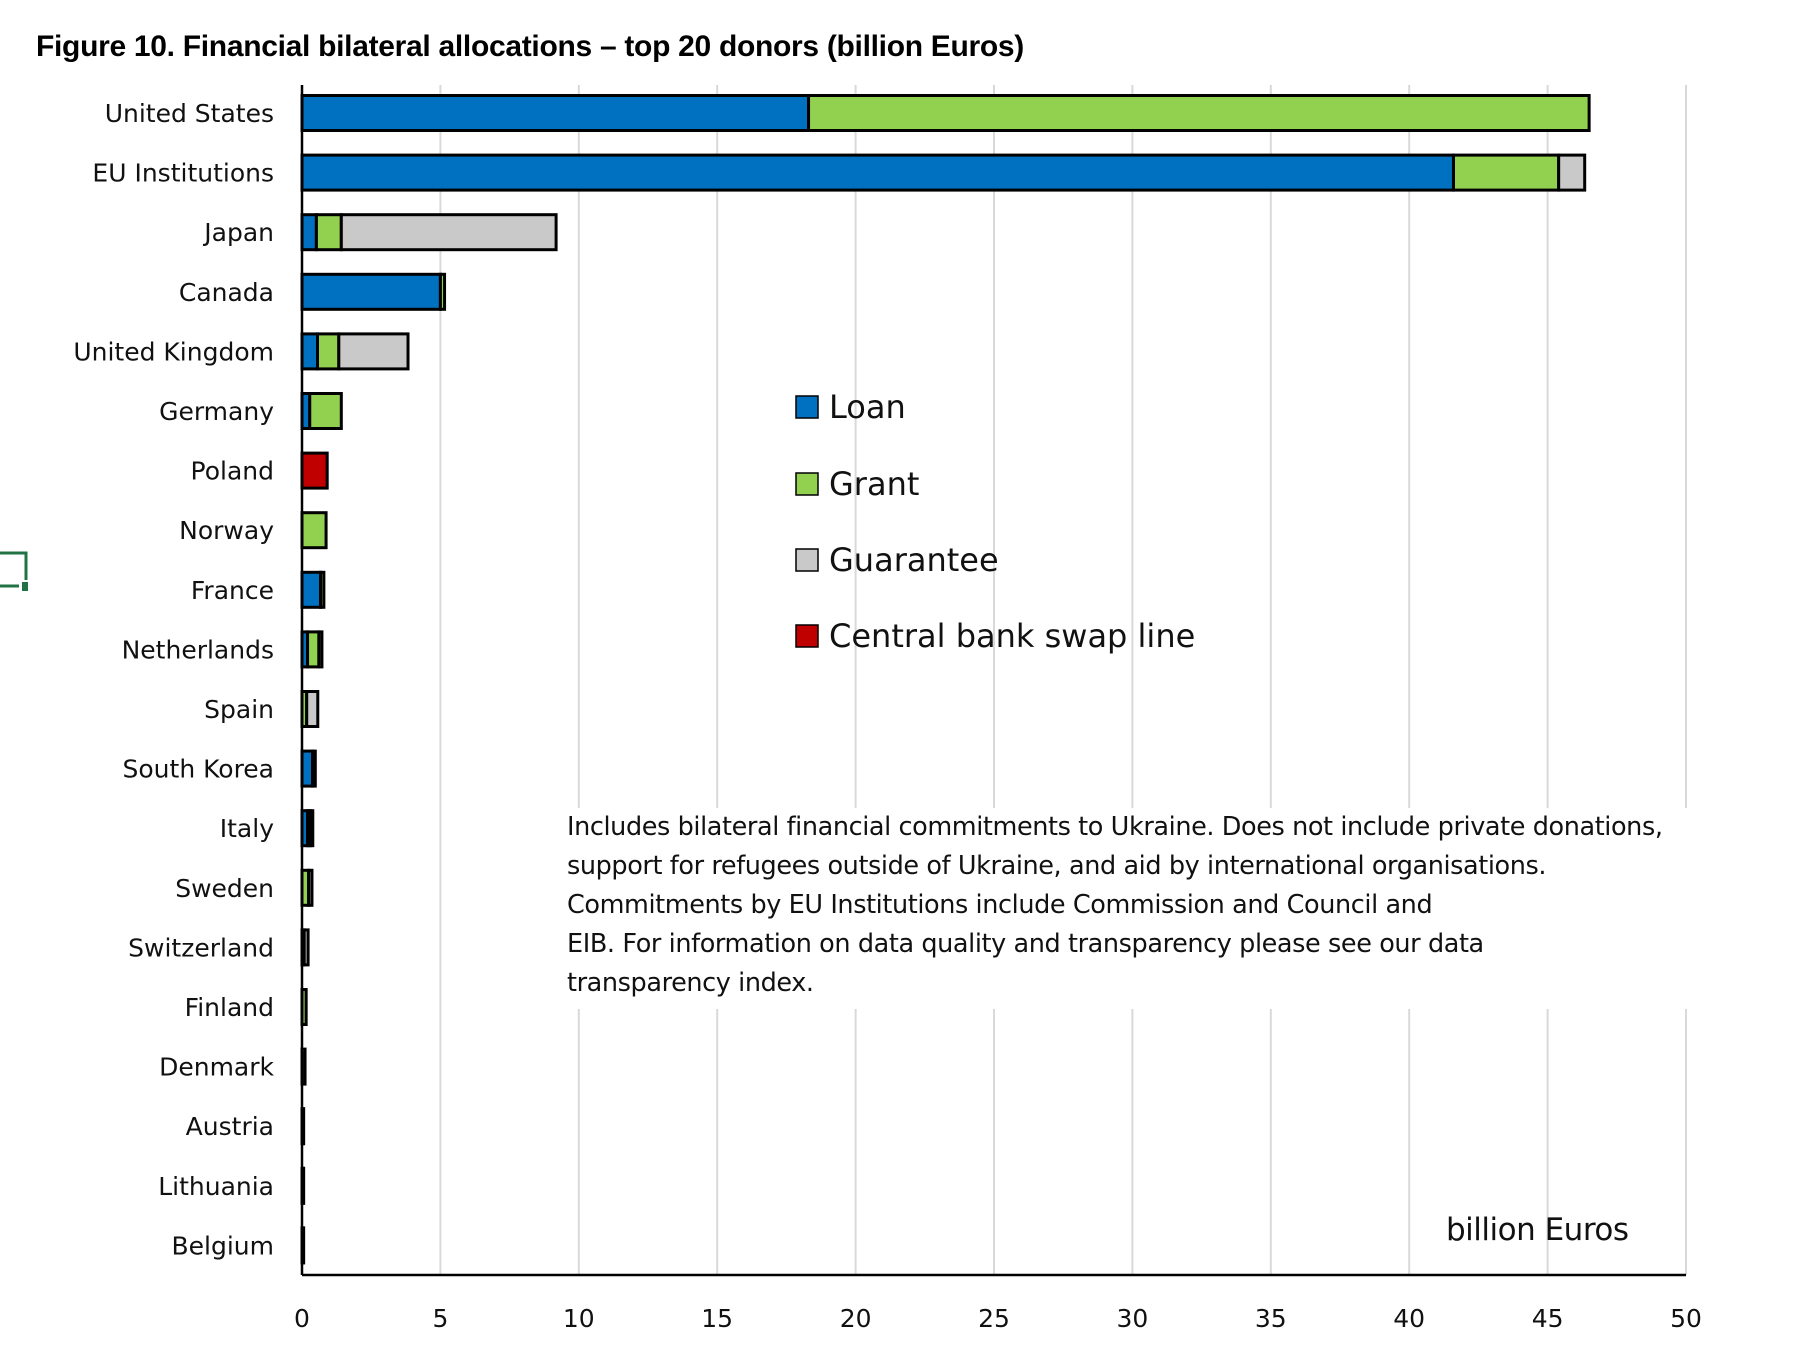 The width and height of the screenshot is (1819, 1361). What do you see at coordinates (232, 590) in the screenshot?
I see `category-label: France` at bounding box center [232, 590].